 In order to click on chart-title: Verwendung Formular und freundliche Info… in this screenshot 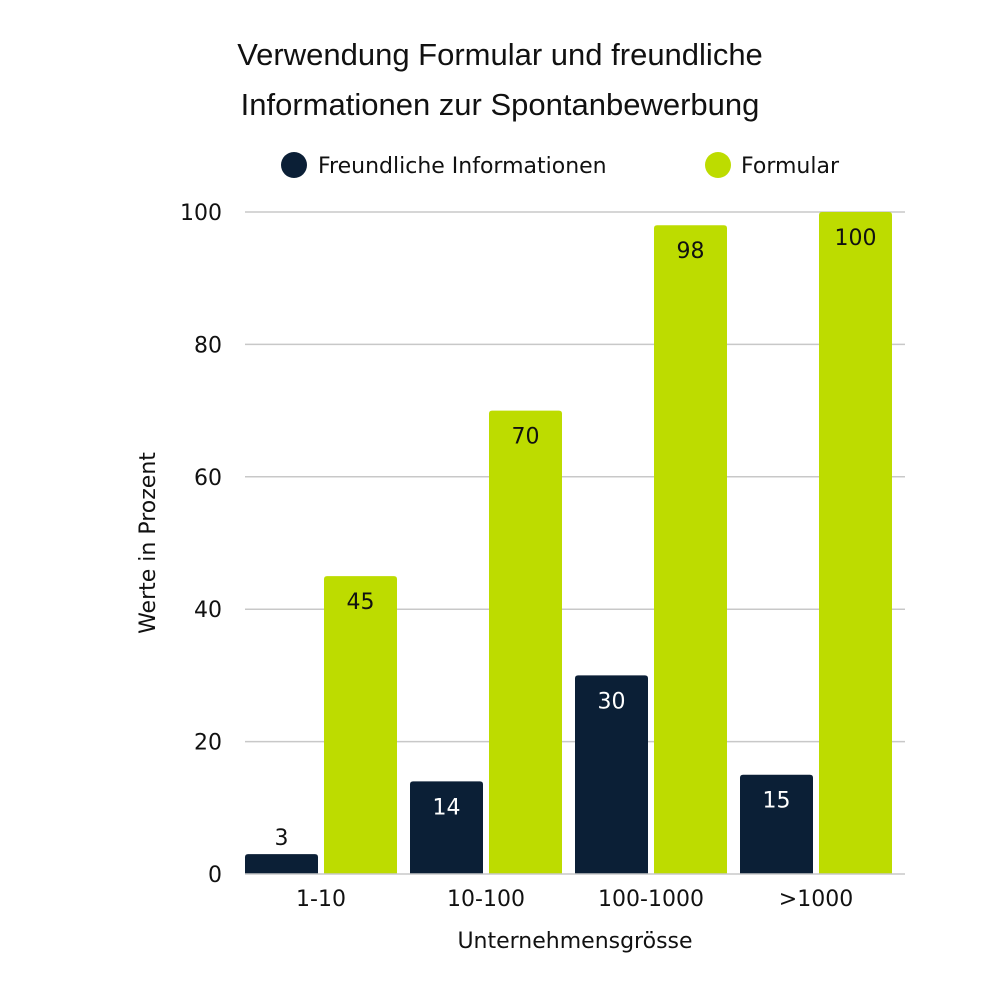, I will do `click(500, 80)`.